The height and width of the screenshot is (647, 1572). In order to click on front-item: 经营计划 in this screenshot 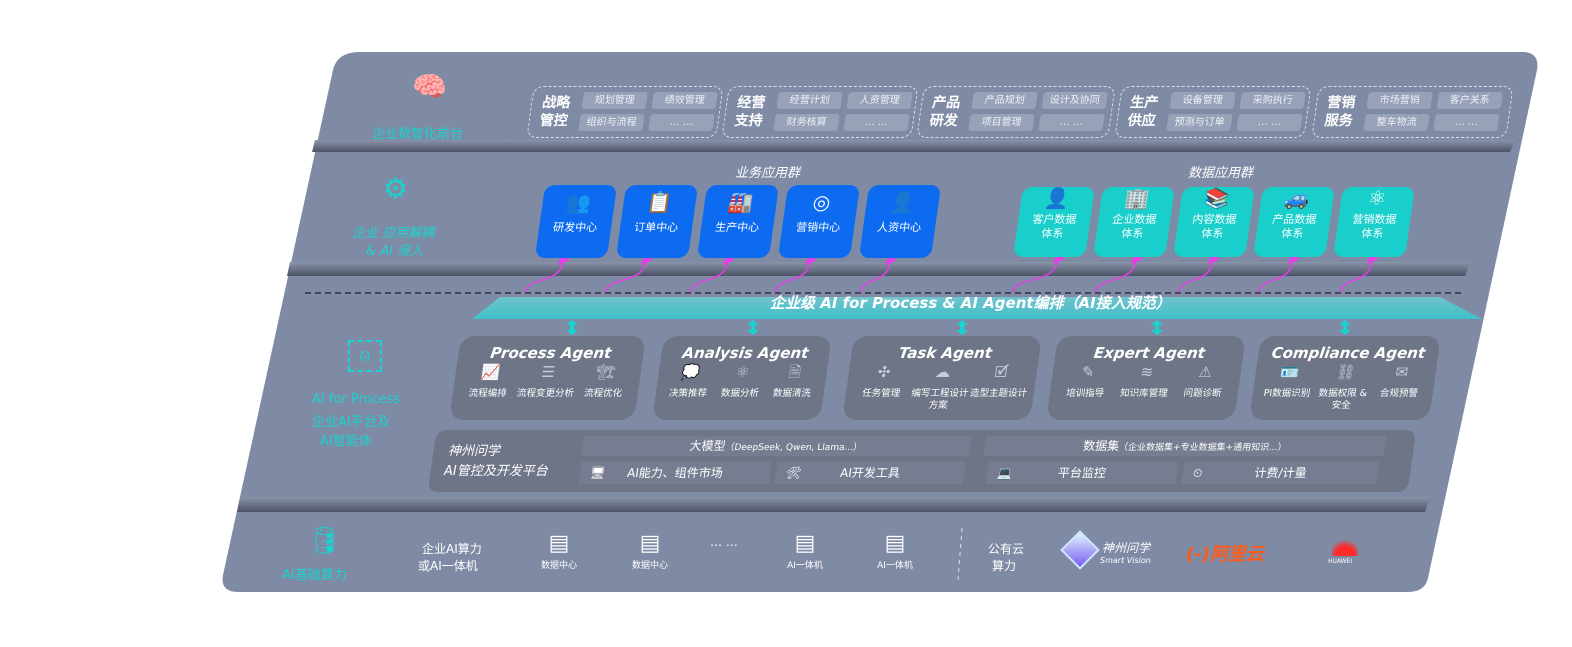, I will do `click(809, 100)`.